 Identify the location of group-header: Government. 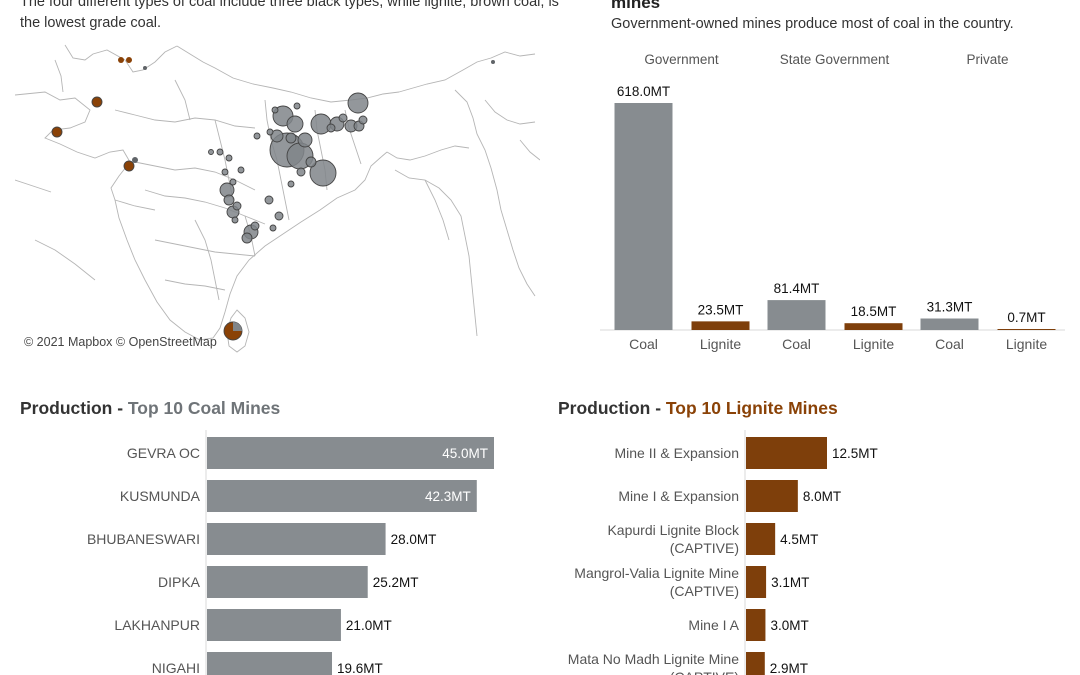
(681, 59).